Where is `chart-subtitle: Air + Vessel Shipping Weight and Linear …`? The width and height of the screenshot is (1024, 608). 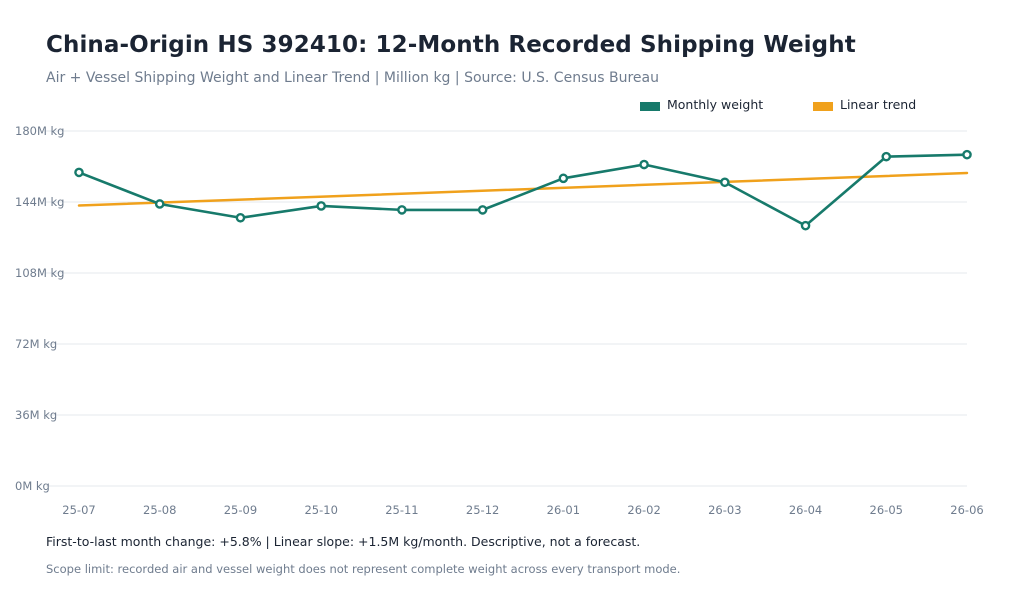
chart-subtitle: Air + Vessel Shipping Weight and Linear … is located at coordinates (352, 78).